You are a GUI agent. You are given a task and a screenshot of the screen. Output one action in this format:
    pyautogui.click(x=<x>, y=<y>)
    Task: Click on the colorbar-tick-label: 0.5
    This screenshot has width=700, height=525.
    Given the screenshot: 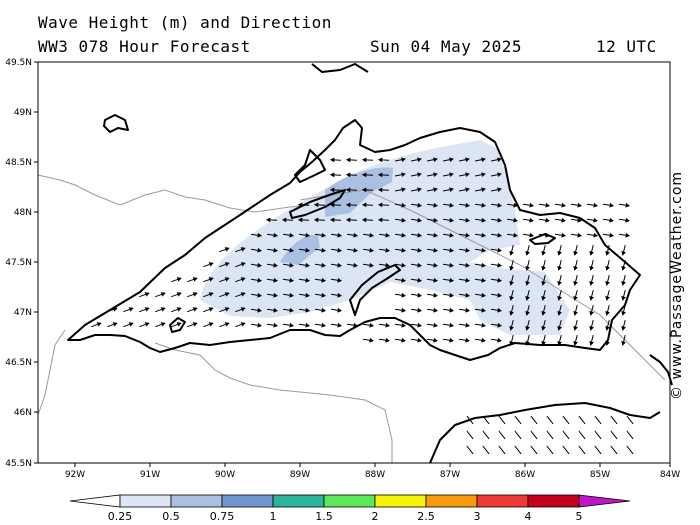 What is the action you would take?
    pyautogui.click(x=171, y=516)
    